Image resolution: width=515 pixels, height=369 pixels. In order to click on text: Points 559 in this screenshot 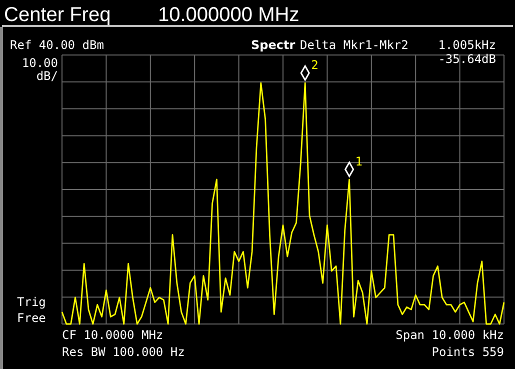, I will do `click(468, 352)`.